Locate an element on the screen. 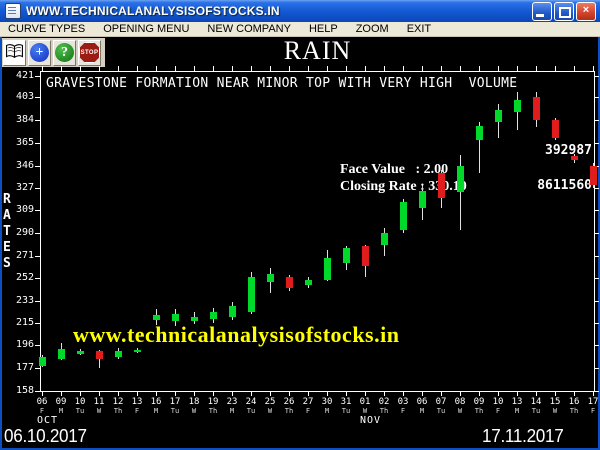  open-book-button is located at coordinates (14, 52).